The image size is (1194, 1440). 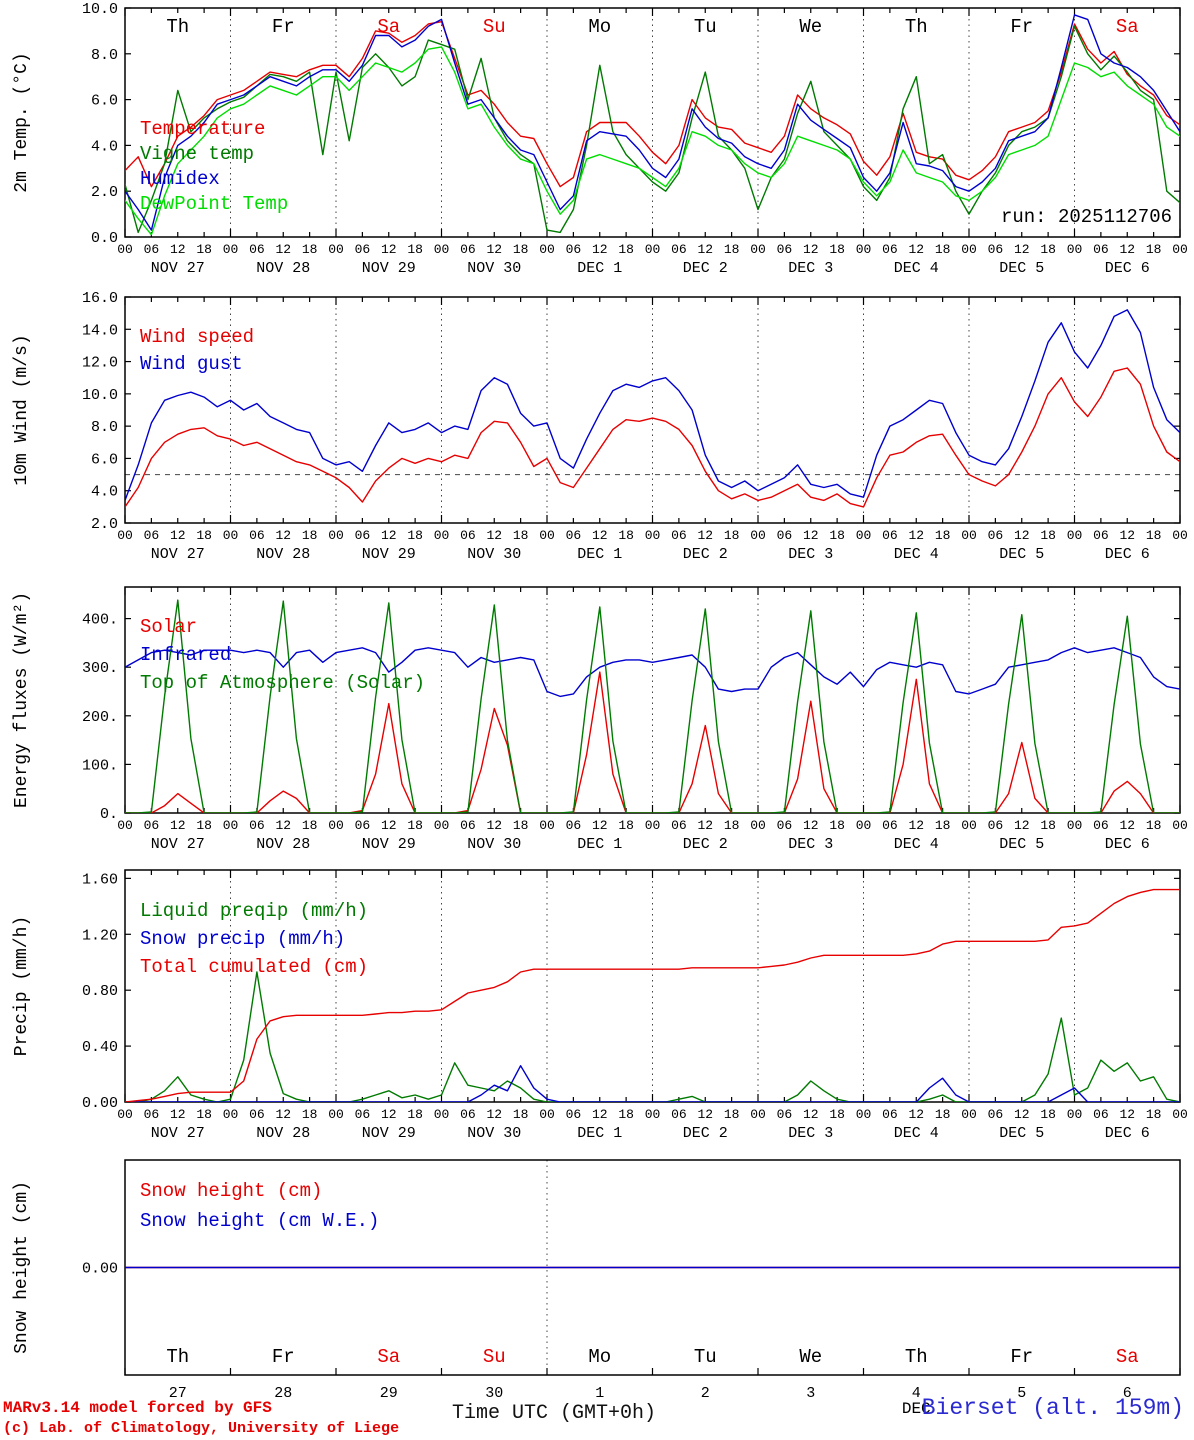 I want to click on x-date-label: DEC 6, so click(x=1127, y=1133).